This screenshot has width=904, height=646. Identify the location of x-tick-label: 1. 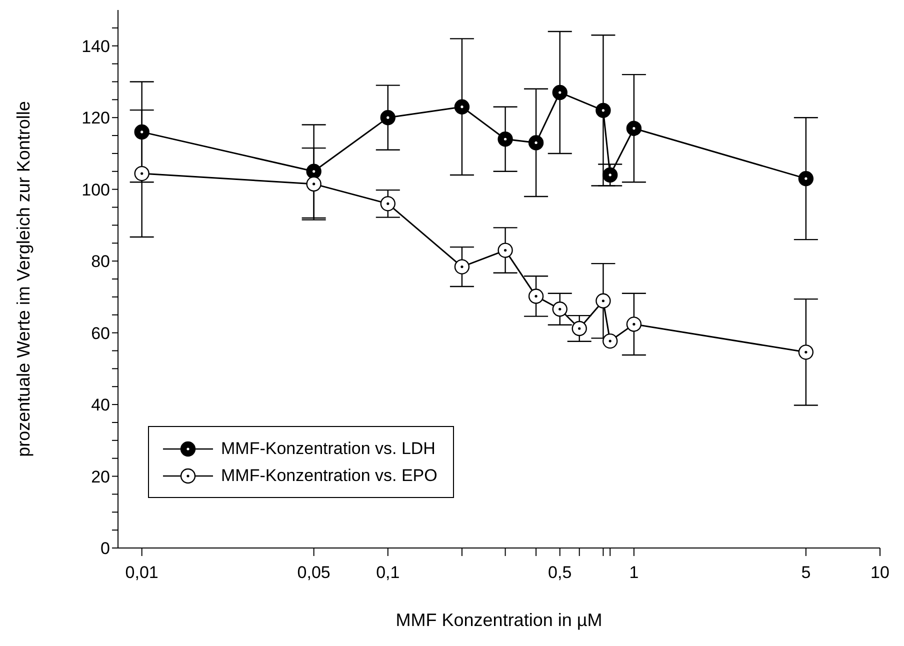
(634, 572).